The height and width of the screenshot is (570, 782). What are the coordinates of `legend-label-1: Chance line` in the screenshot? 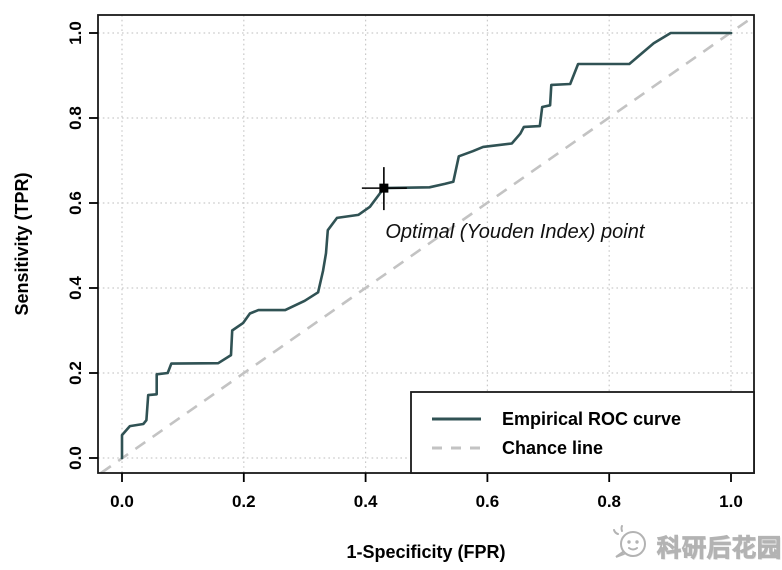 It's located at (552, 448).